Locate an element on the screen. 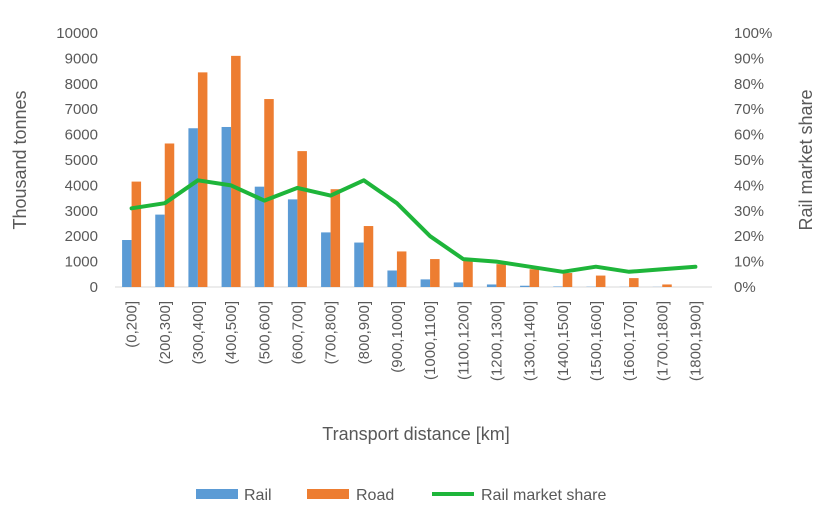 This screenshot has width=832, height=511. x-tick-label: (1100,1200] is located at coordinates (463, 340).